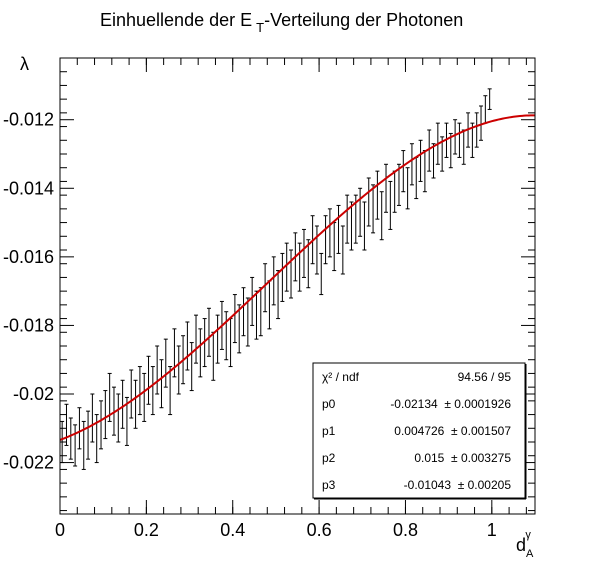 This screenshot has height=572, width=596. I want to click on chart-title-main: Einhuellende der E, so click(176, 20).